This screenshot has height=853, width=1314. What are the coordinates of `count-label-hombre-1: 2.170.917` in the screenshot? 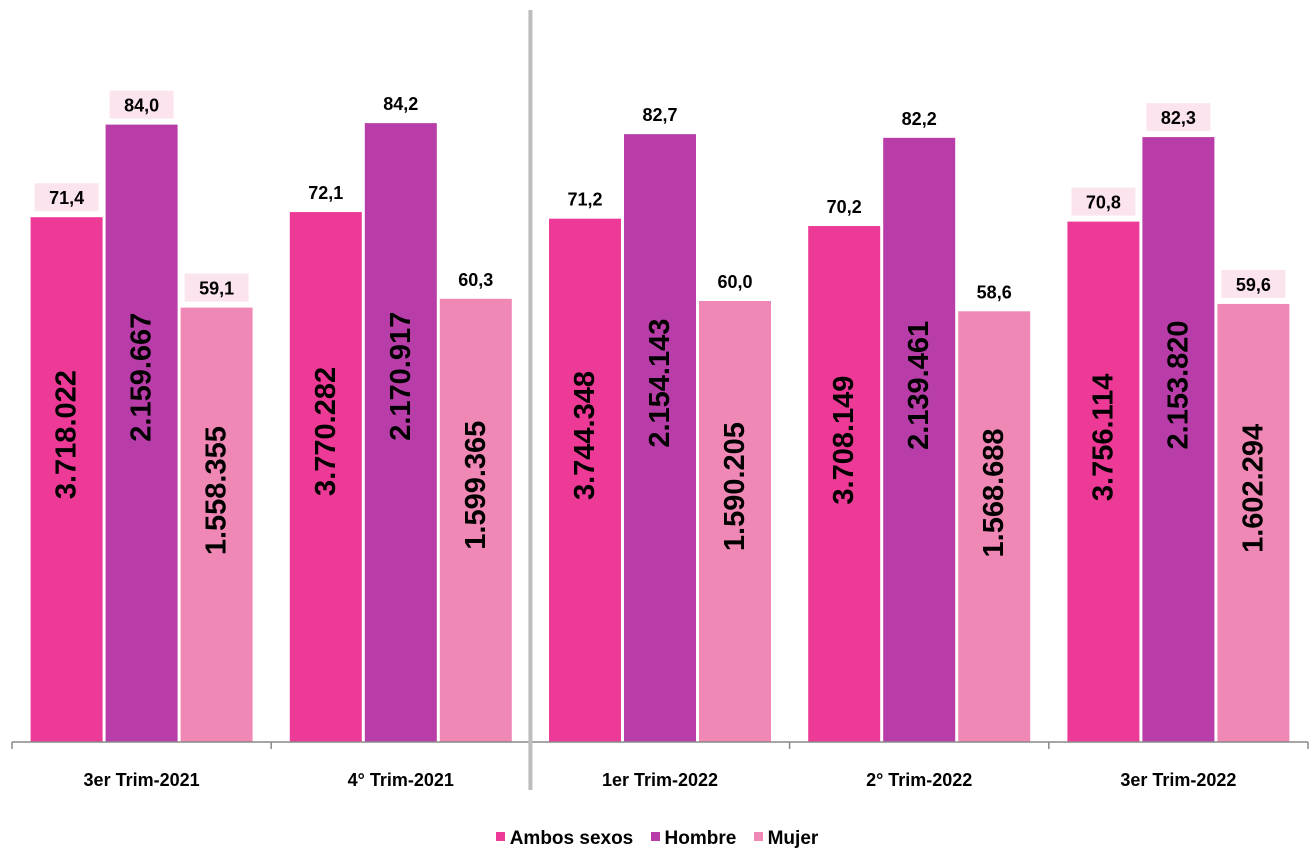 It's located at (401, 376).